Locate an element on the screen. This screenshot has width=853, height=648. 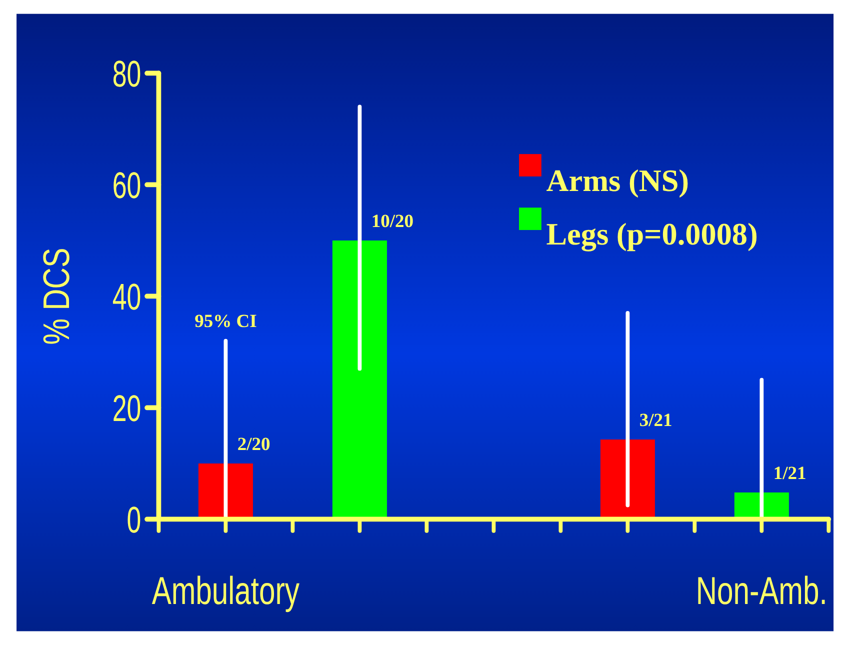
data-label: 2/20 is located at coordinates (253, 444).